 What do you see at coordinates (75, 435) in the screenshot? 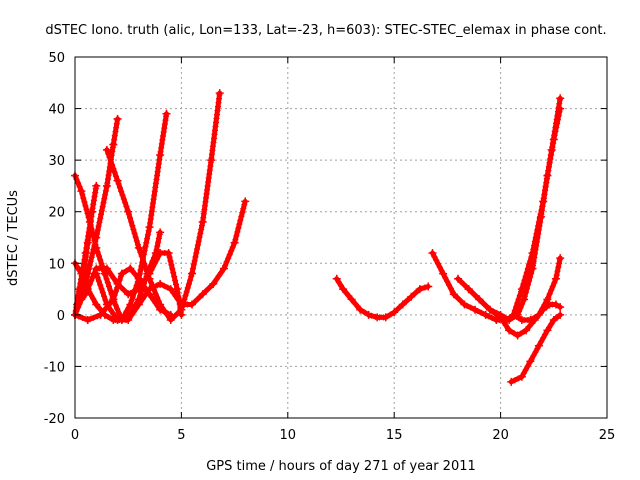
I see `x-tick-label: 0` at bounding box center [75, 435].